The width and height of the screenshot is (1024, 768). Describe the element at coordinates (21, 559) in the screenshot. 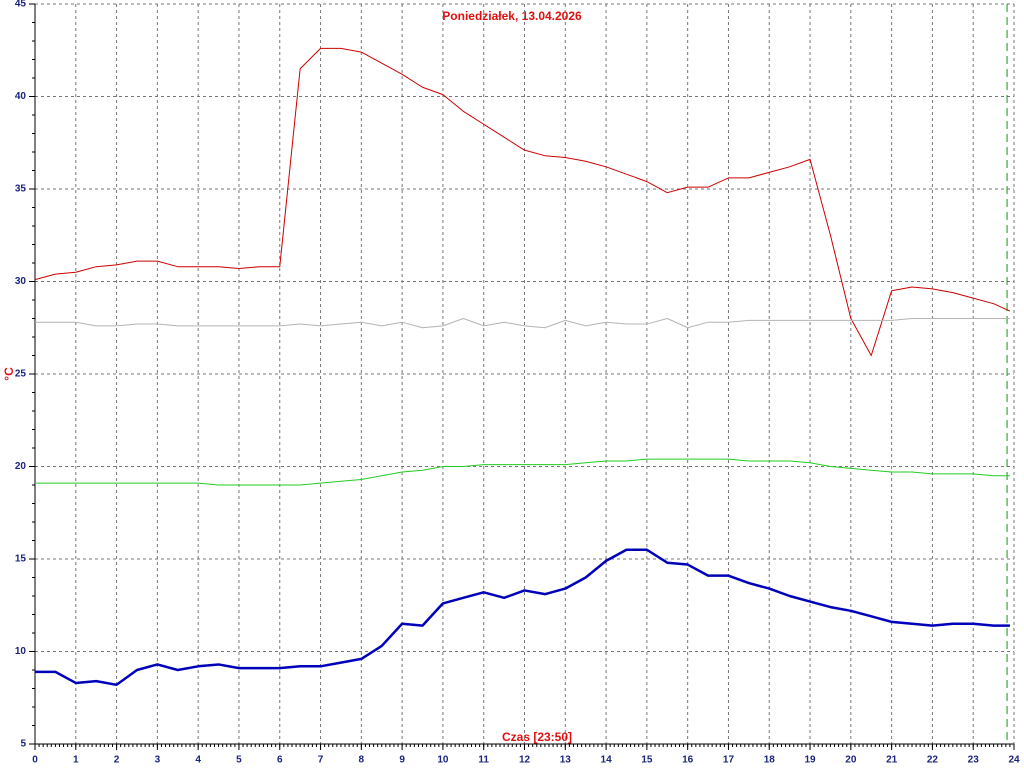

I see `y-tick-label: 15` at that location.